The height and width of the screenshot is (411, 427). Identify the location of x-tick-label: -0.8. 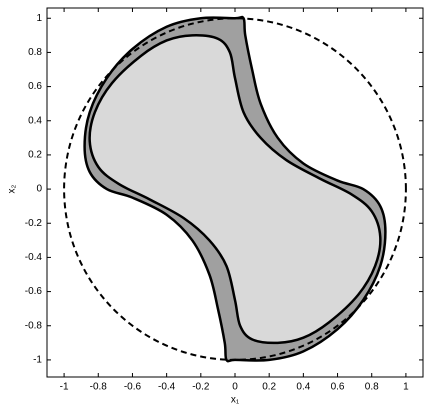
(99, 387).